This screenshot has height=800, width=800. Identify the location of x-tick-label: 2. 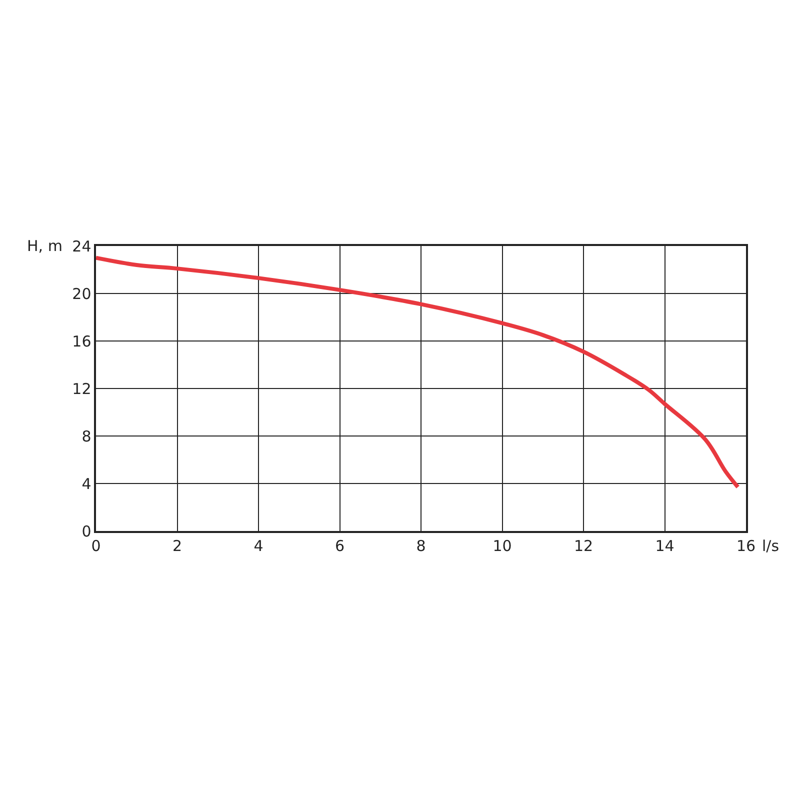
(177, 545).